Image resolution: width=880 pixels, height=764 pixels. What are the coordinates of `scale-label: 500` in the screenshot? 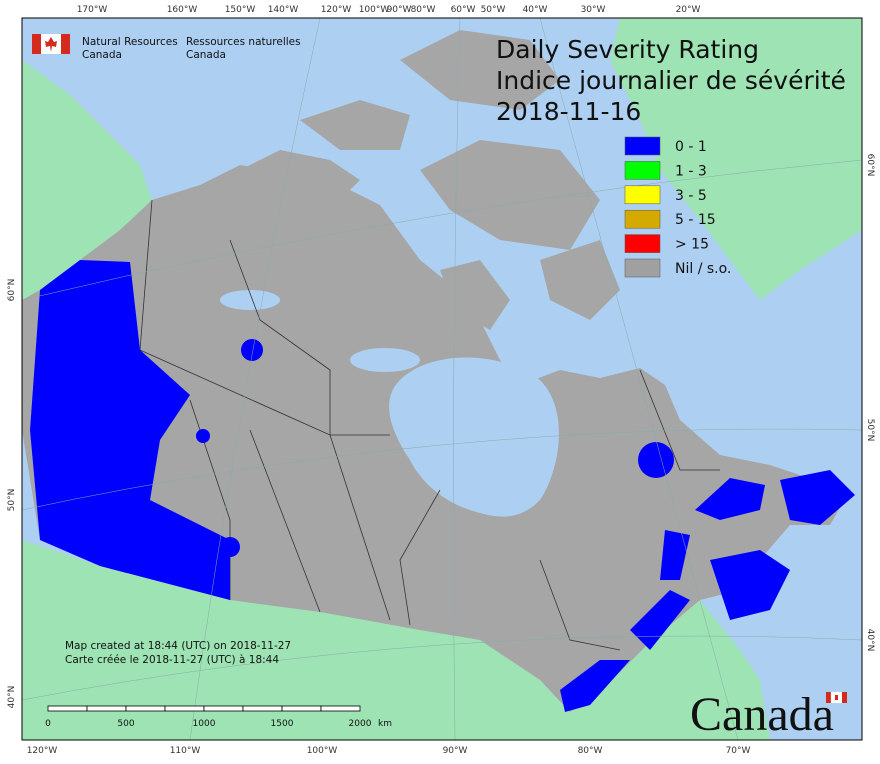 It's located at (125, 724).